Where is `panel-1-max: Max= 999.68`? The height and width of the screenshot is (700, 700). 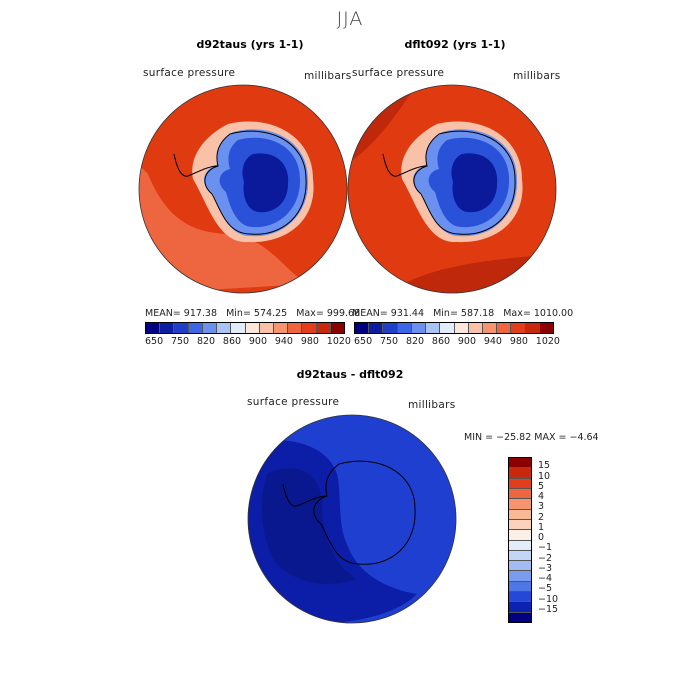
panel-1-max: Max= 999.68 is located at coordinates (328, 313).